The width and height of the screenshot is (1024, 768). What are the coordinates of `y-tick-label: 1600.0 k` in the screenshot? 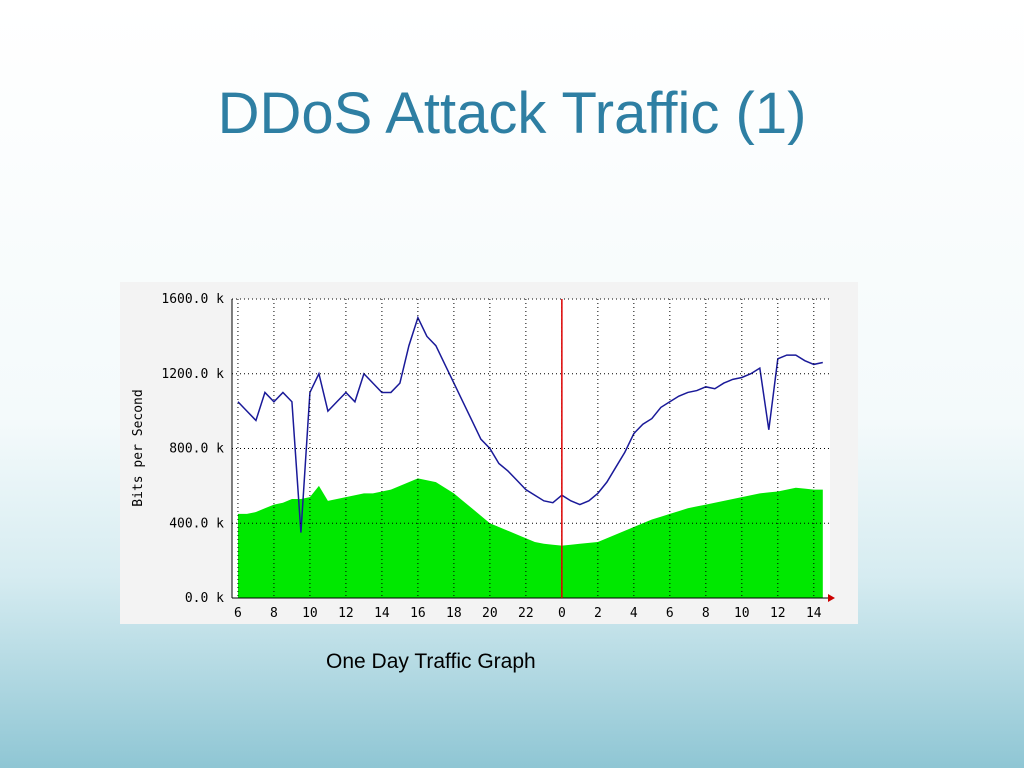 It's located at (192, 299).